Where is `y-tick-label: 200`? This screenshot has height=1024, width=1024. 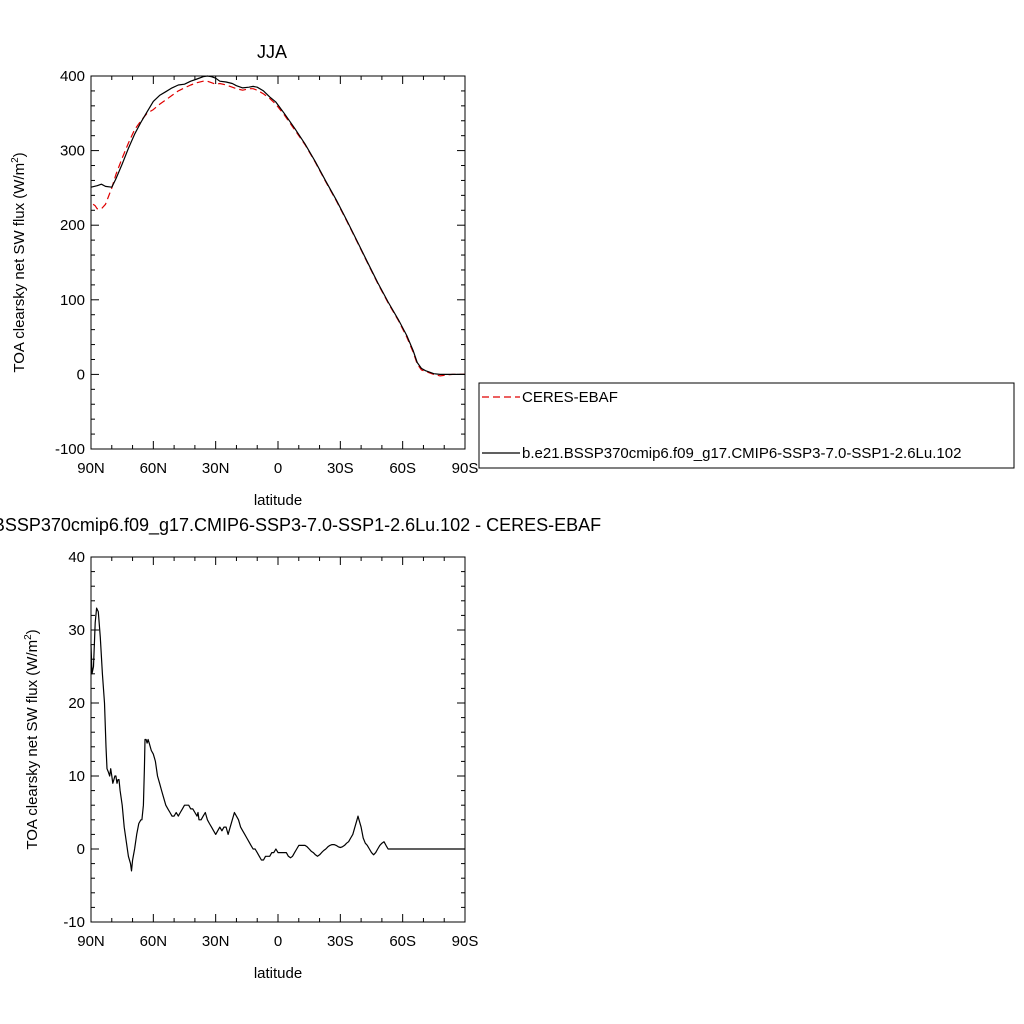
y-tick-label: 200 is located at coordinates (72, 225).